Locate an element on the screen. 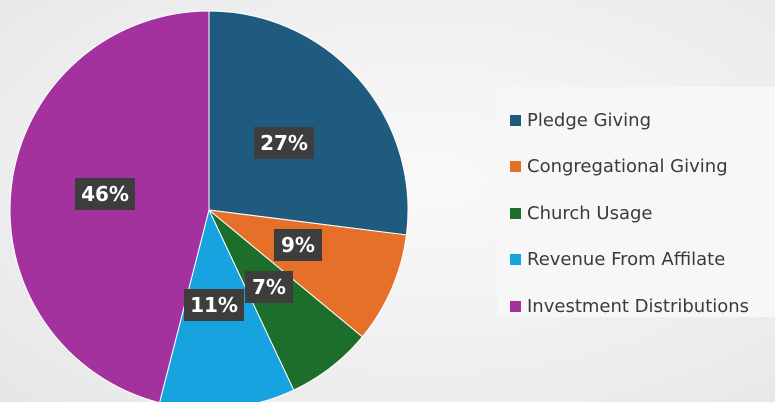 This screenshot has width=775, height=402. slice-label-text: 27% is located at coordinates (284, 143).